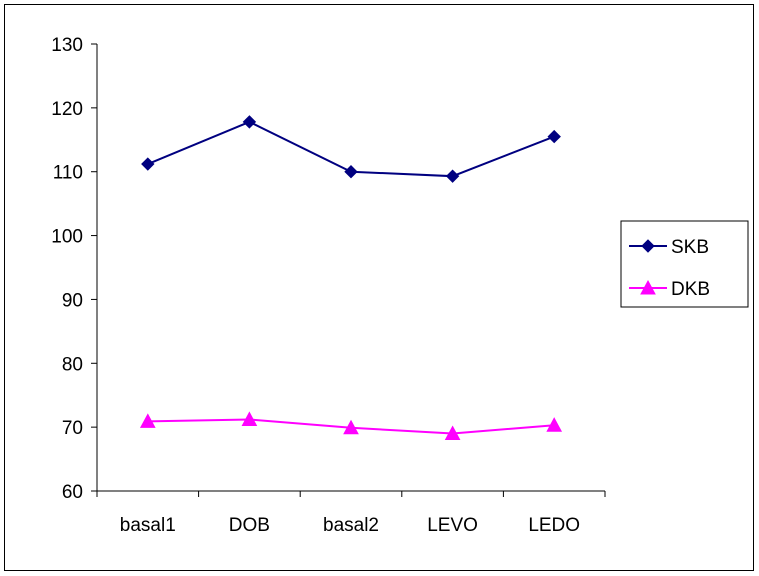  What do you see at coordinates (74, 269) in the screenshot?
I see `y-axis-ticks: 60 70 80 90 100 110 120 130` at bounding box center [74, 269].